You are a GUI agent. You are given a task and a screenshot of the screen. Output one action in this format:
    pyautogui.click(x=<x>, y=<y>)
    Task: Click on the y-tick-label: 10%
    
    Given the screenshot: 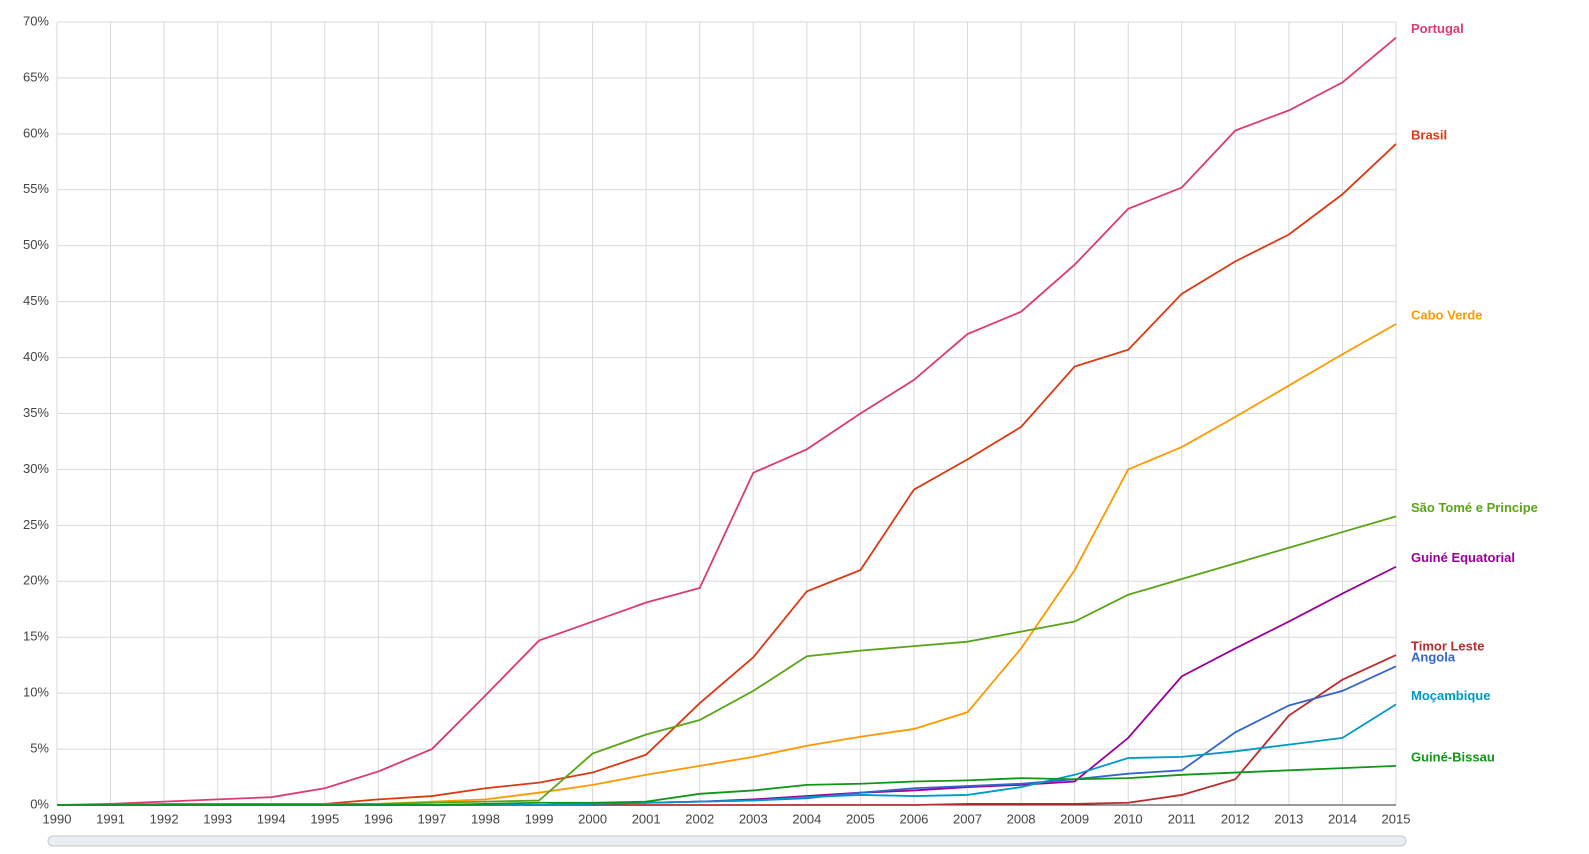 What is the action you would take?
    pyautogui.click(x=36, y=692)
    